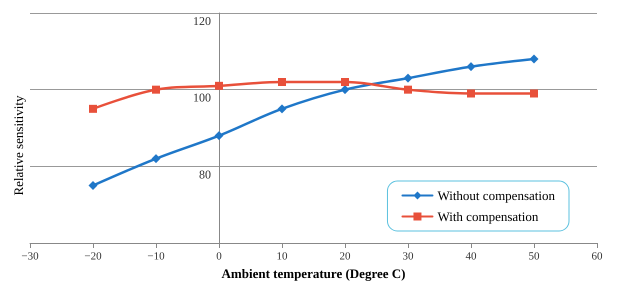 The width and height of the screenshot is (617, 291). Describe the element at coordinates (496, 195) in the screenshot. I see `legend-label: Without compensation` at that location.